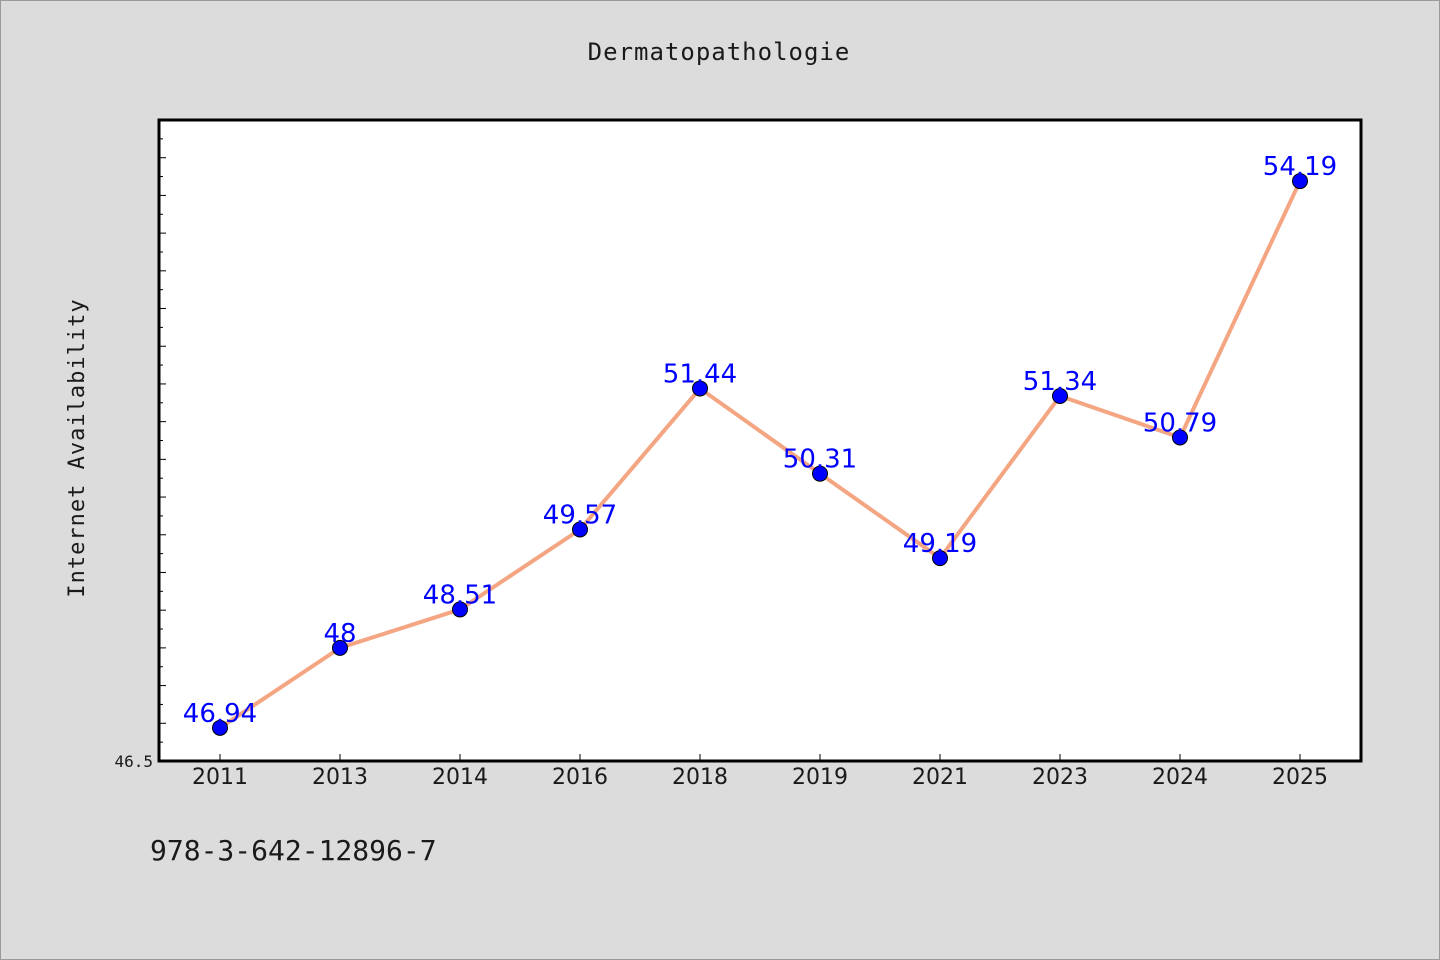  Describe the element at coordinates (1180, 777) in the screenshot. I see `x-tick-label: 2024` at that location.